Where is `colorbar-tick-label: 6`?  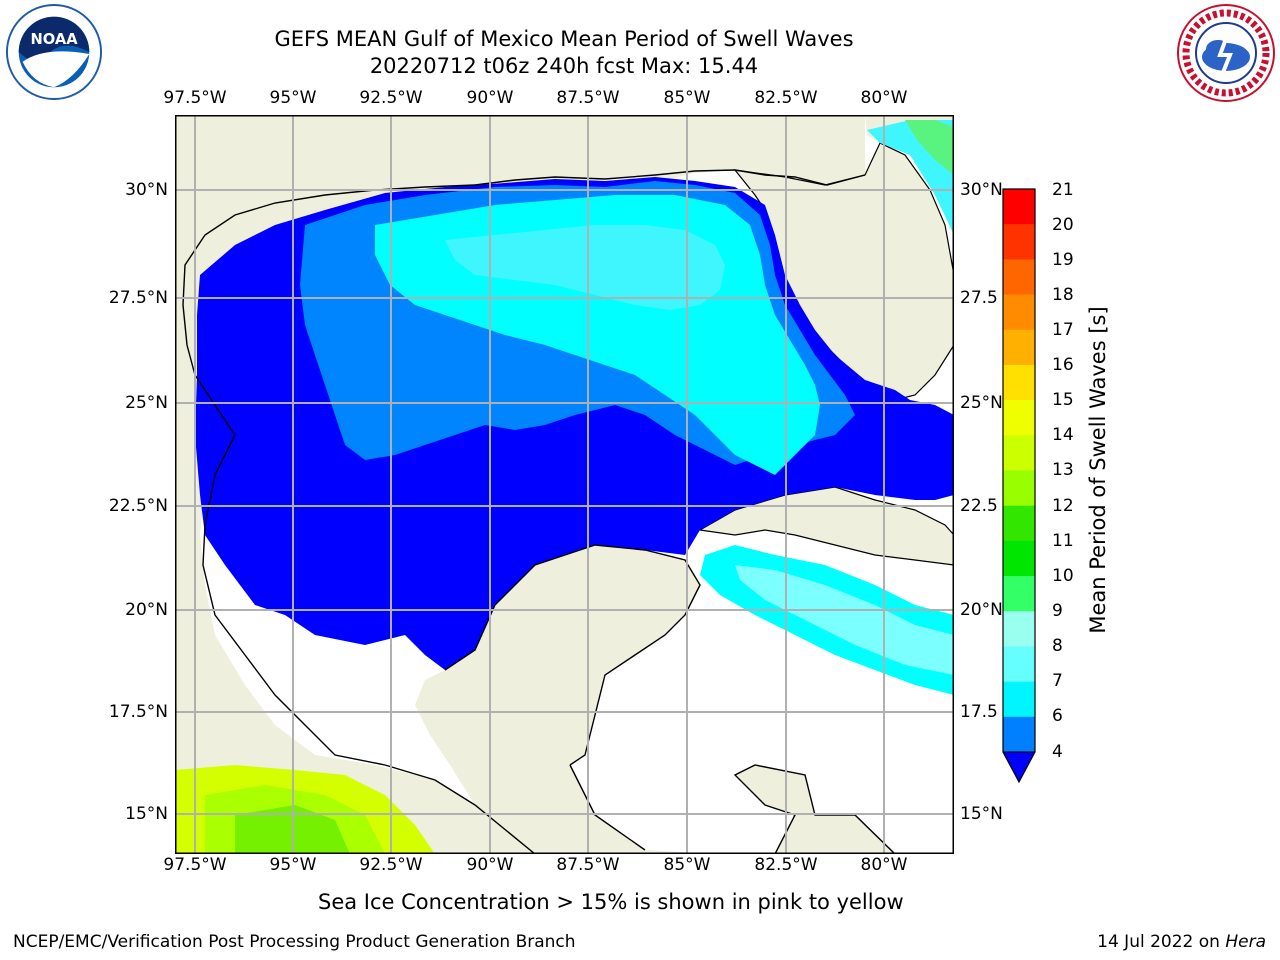 colorbar-tick-label: 6 is located at coordinates (1057, 716).